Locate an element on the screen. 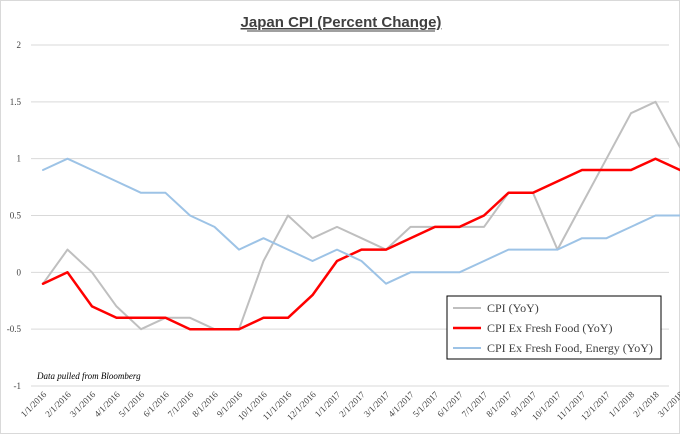 The width and height of the screenshot is (680, 435). y-tick-label: 0.5 is located at coordinates (16, 216).